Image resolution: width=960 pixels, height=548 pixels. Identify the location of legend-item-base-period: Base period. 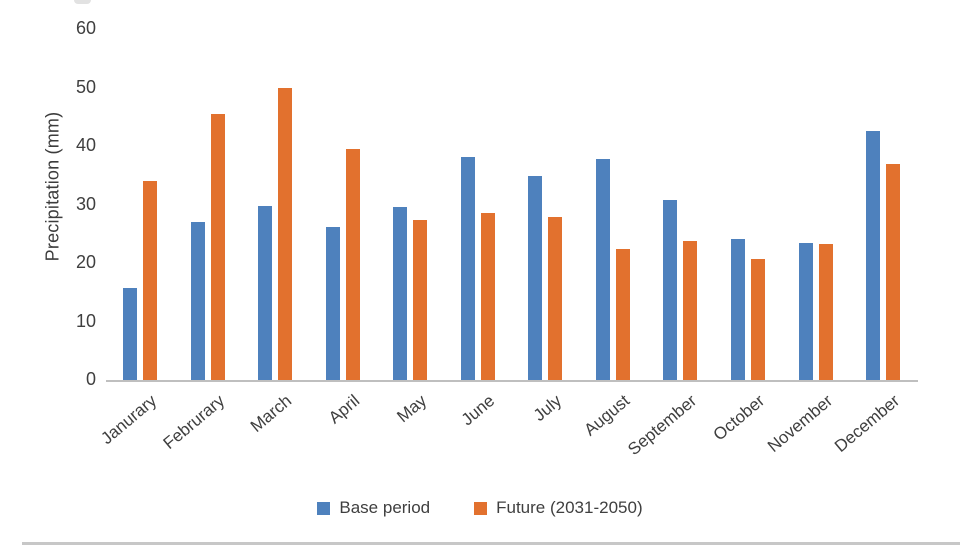
(373, 508).